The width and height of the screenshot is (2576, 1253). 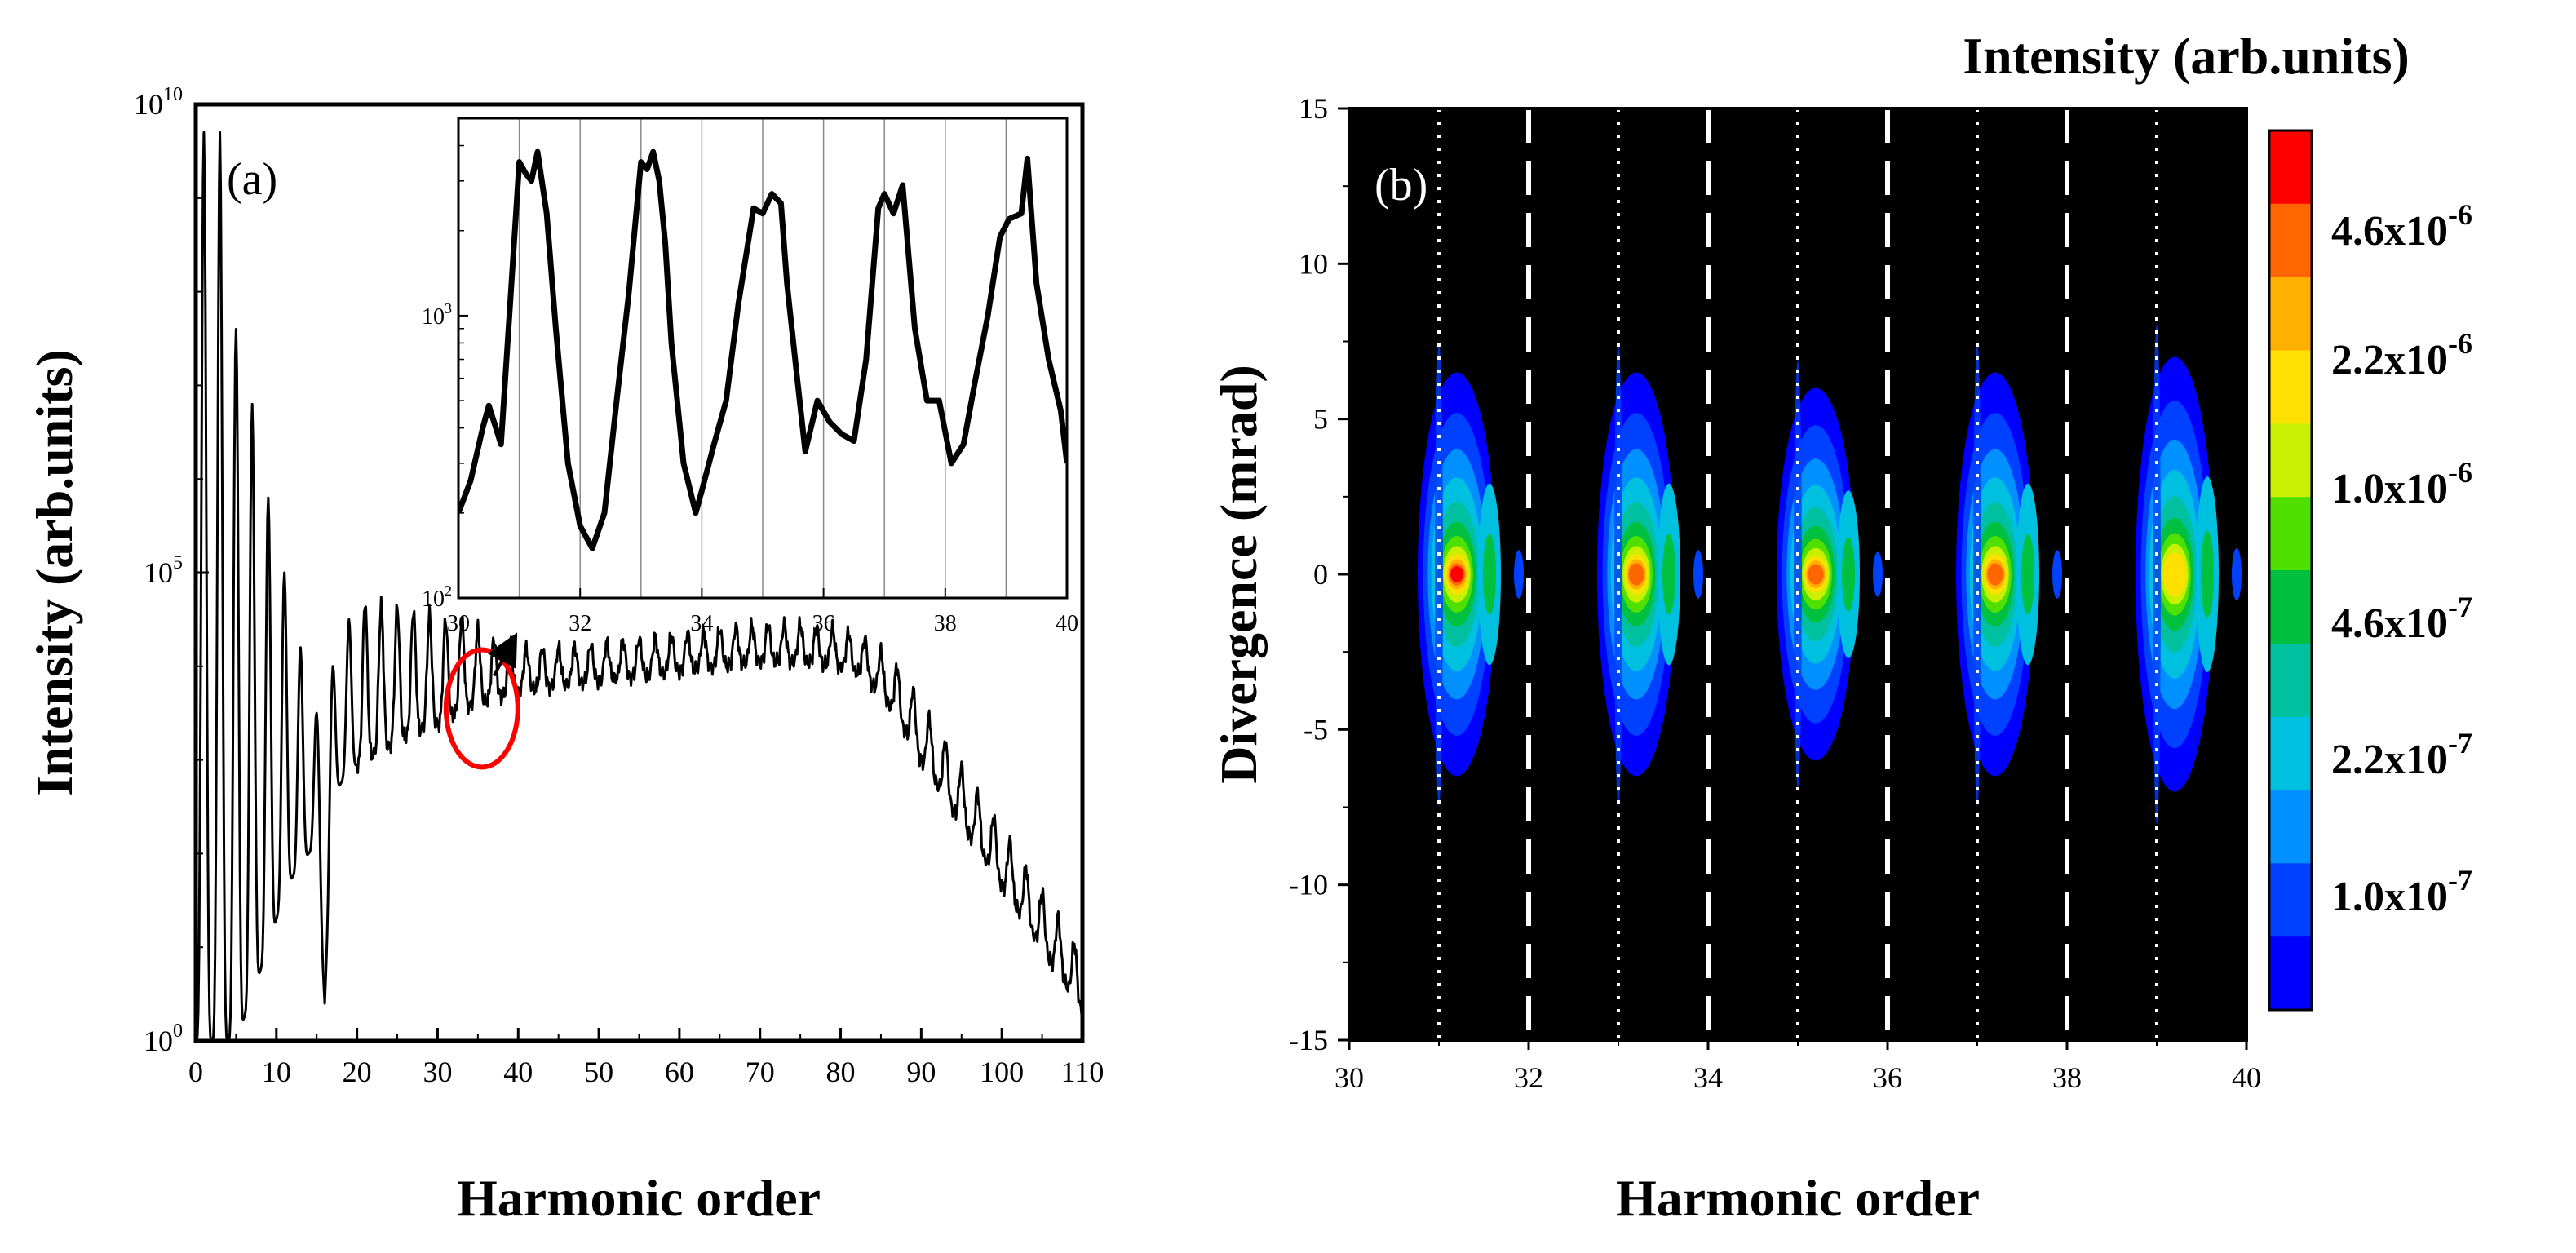 What do you see at coordinates (823, 623) in the screenshot?
I see `inset-x-tick-label: 36` at bounding box center [823, 623].